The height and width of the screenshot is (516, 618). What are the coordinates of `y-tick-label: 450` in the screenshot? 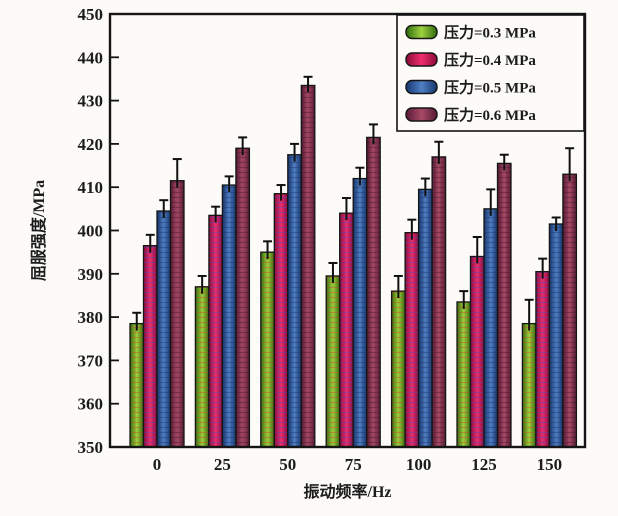 It's located at (91, 14).